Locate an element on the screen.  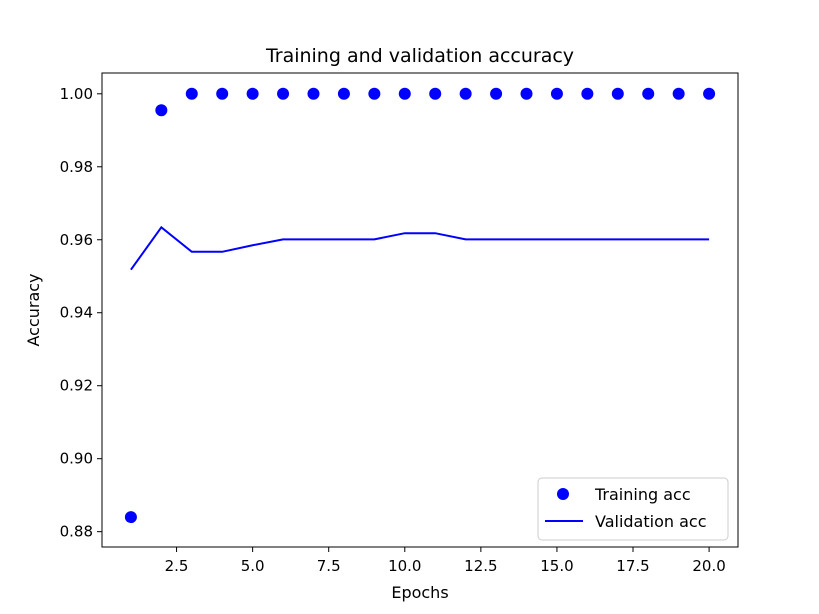
y-tick-label: 0.96 is located at coordinates (76, 240).